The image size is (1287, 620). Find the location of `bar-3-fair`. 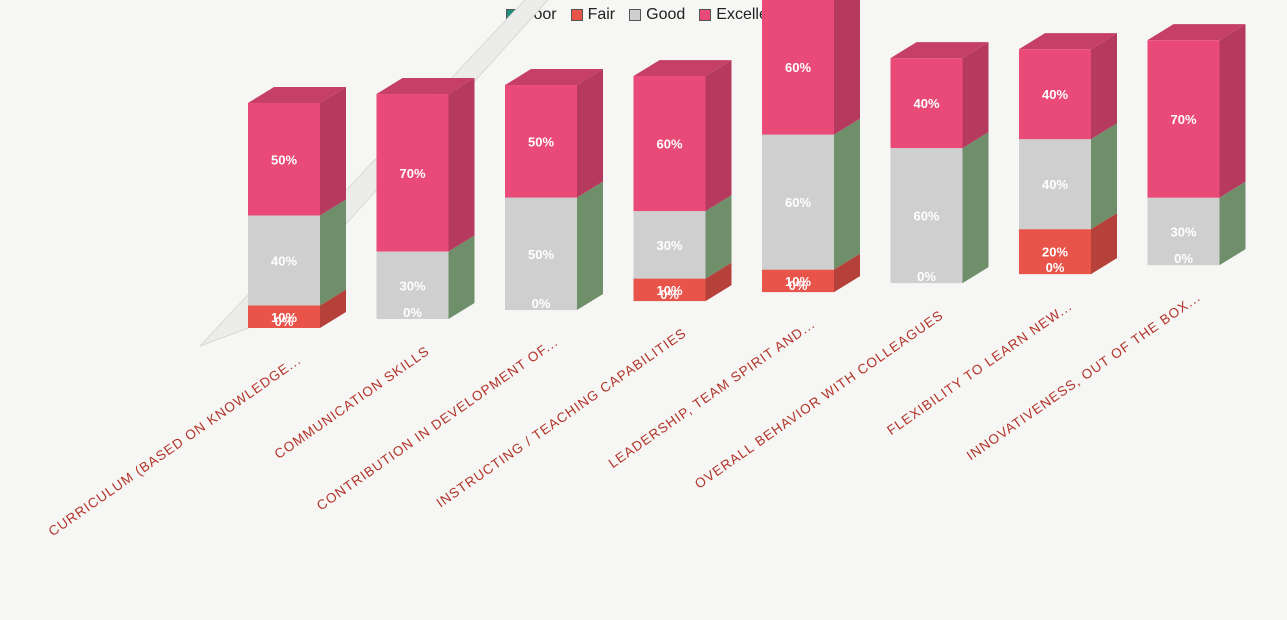

bar-3-fair is located at coordinates (669, 290).